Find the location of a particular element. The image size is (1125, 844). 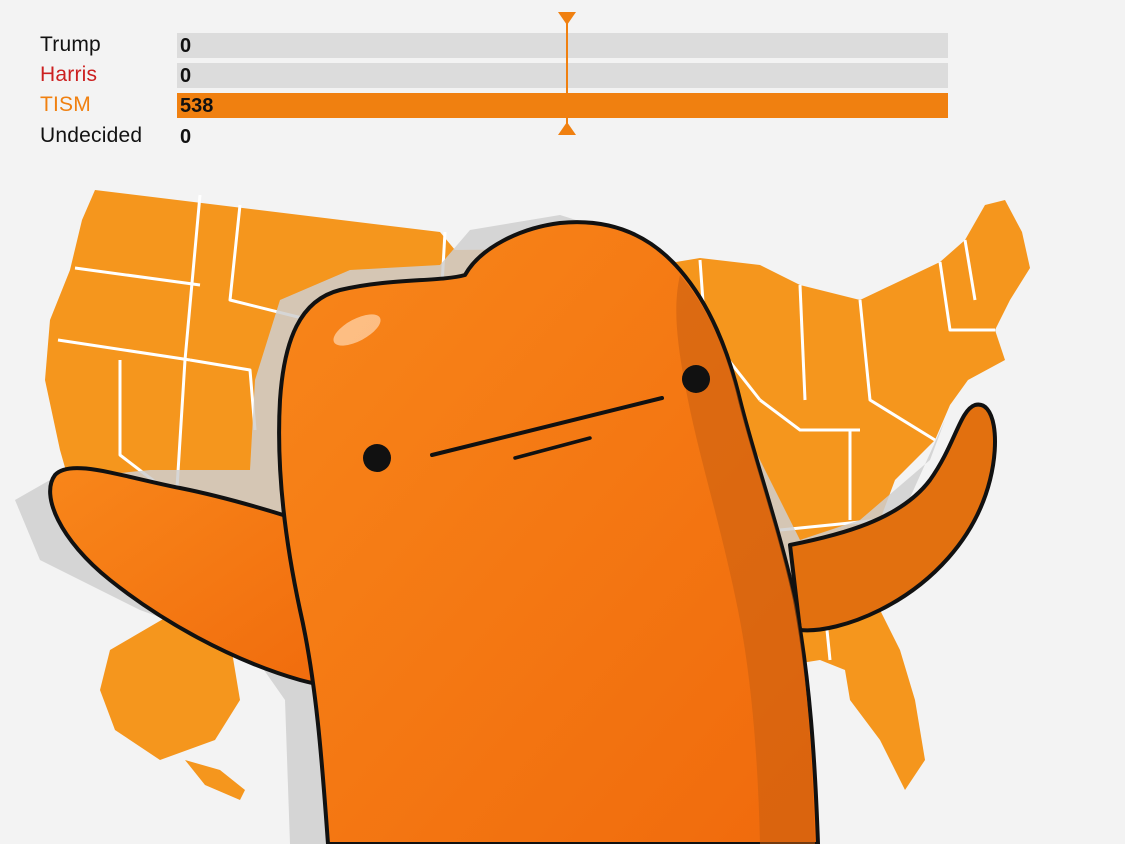

value-label-tism: 538 is located at coordinates (197, 106).